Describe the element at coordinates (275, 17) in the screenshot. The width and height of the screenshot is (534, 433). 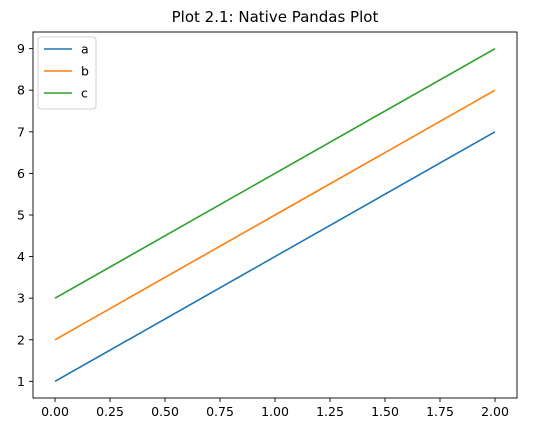
I see `chart-title: Plot 2.1: Native Pandas Plot` at that location.